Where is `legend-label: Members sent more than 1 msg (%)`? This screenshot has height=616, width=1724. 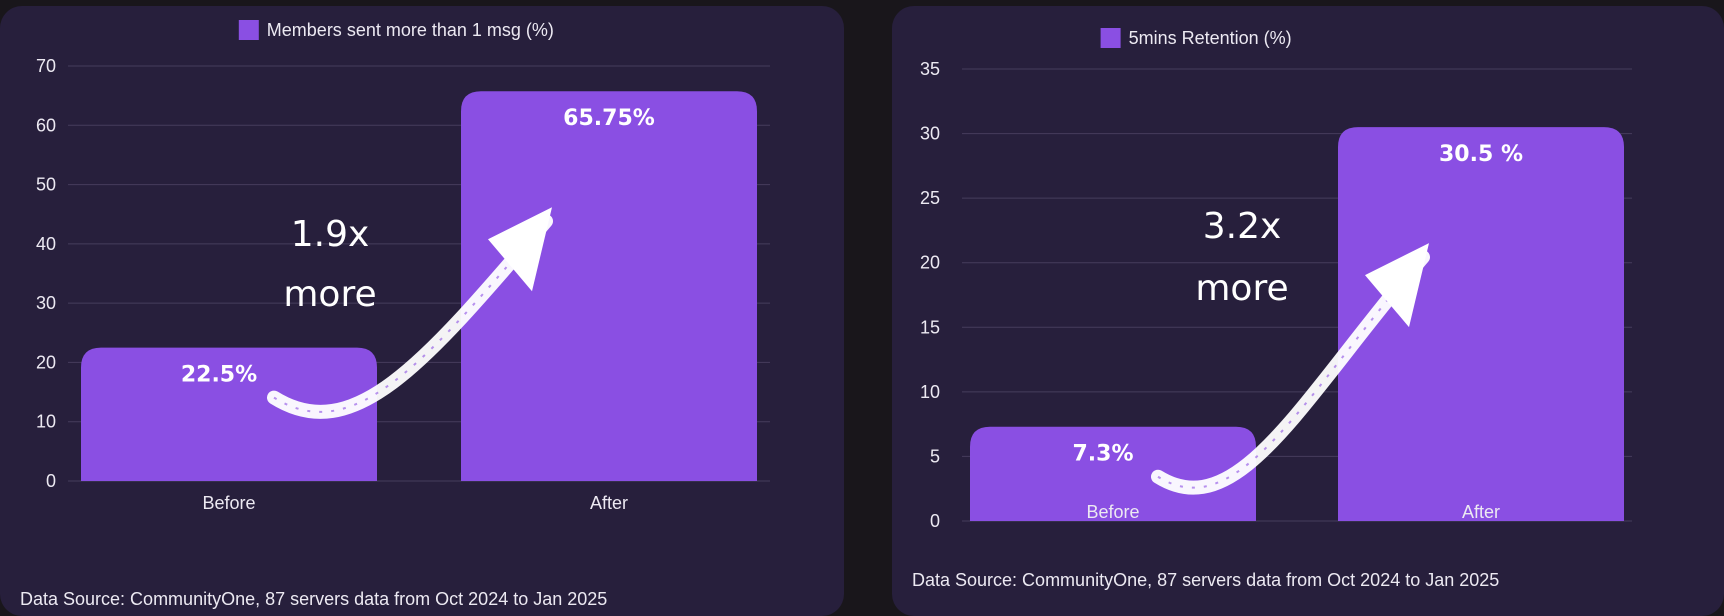 legend-label: Members sent more than 1 msg (%) is located at coordinates (410, 30).